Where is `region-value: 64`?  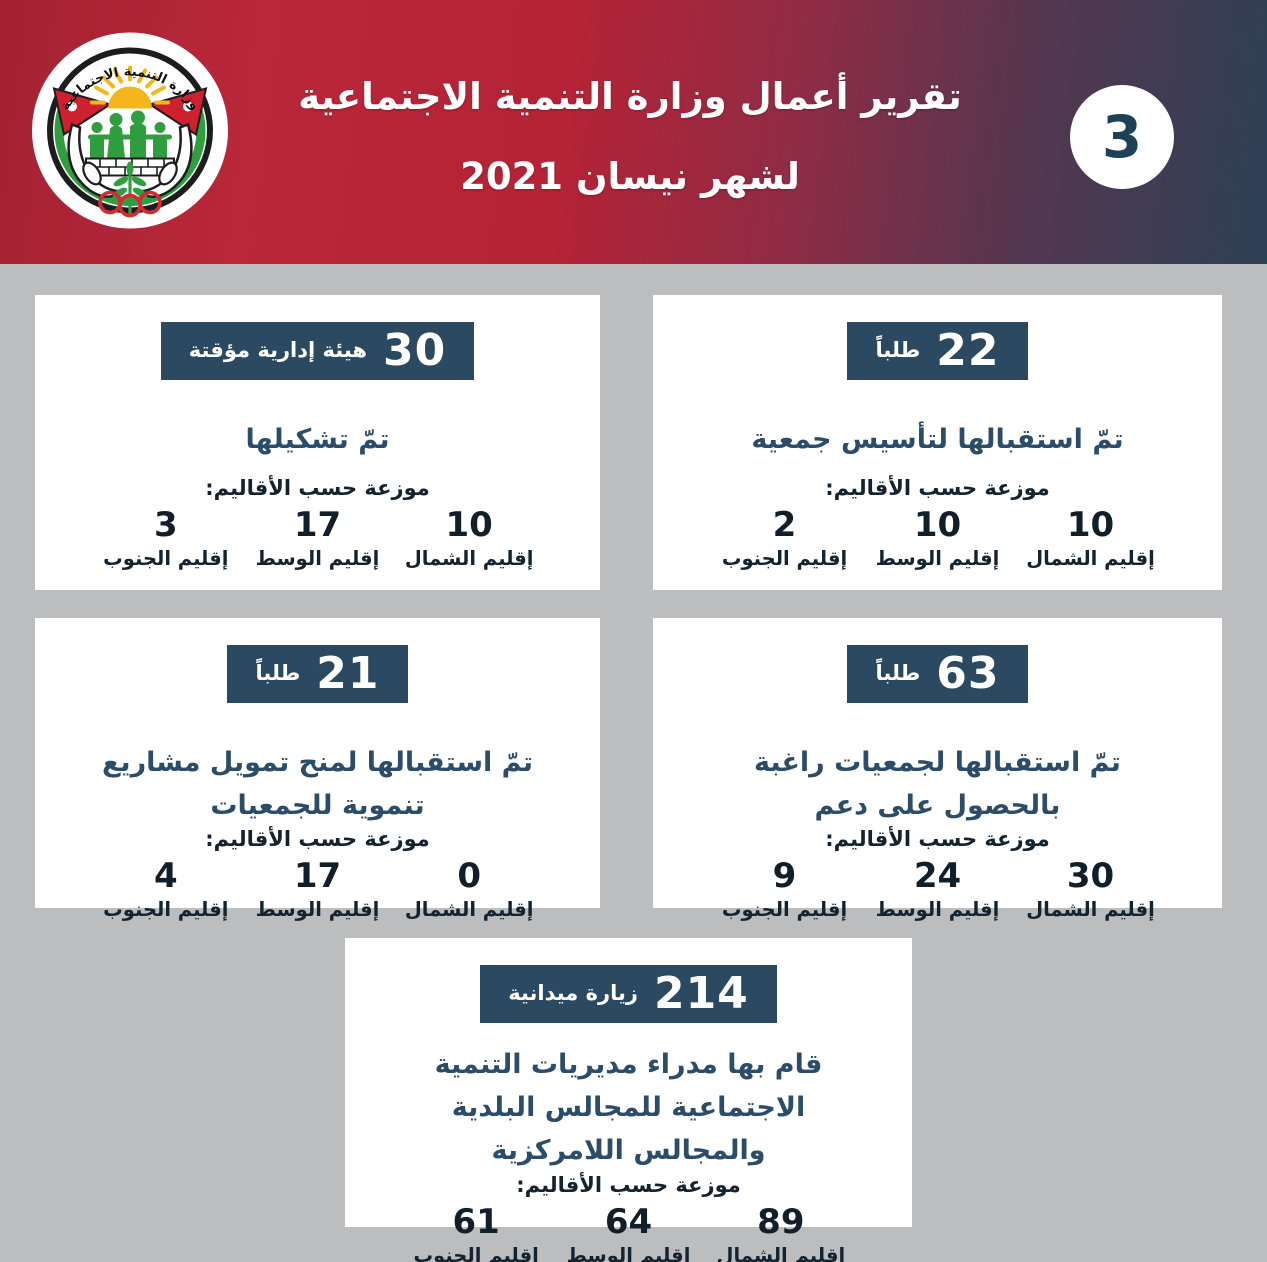
region-value: 64 is located at coordinates (628, 1221).